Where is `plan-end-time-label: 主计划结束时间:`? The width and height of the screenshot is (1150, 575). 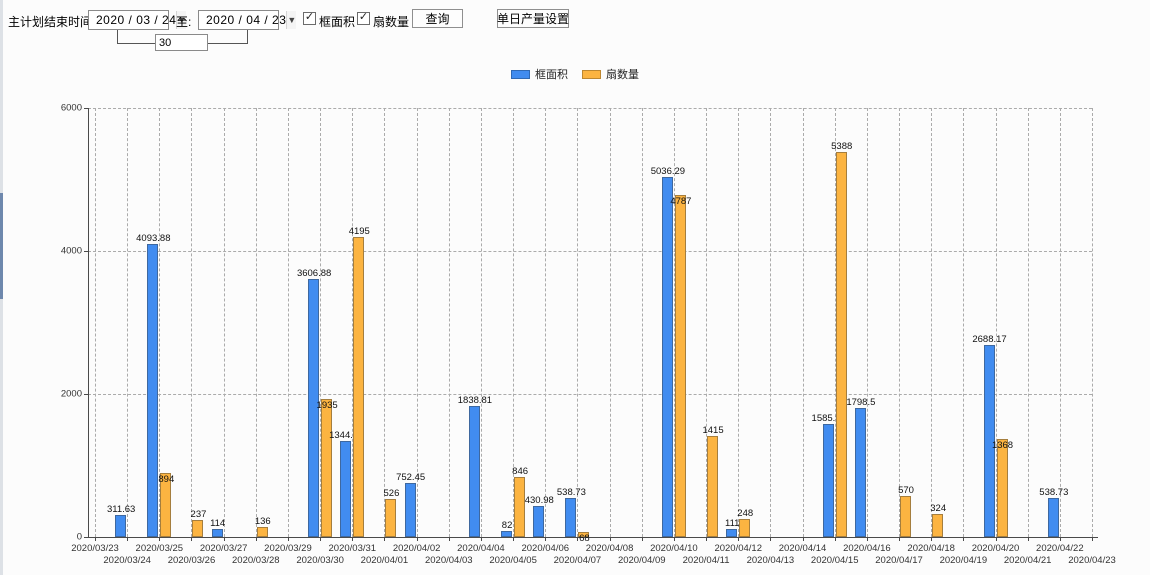 plan-end-time-label: 主计划结束时间: is located at coordinates (52, 22).